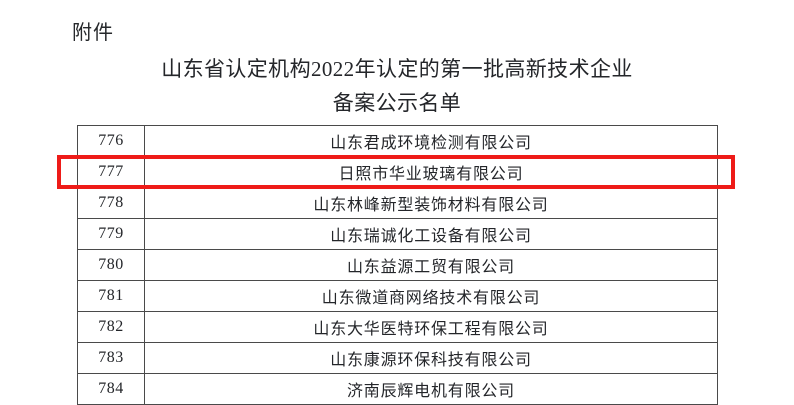  Describe the element at coordinates (111, 265) in the screenshot. I see `row-number-cell: 780` at that location.